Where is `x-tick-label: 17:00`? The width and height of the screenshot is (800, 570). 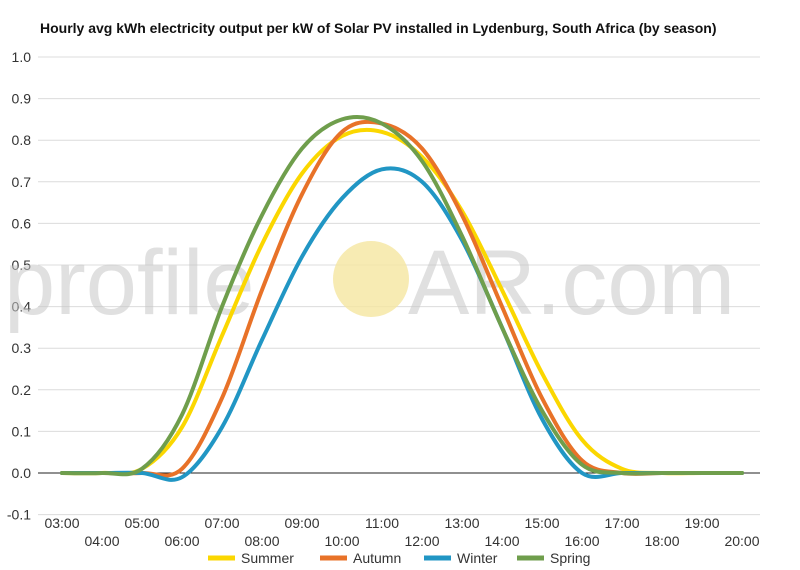 x-tick-label: 17:00 is located at coordinates (621, 523).